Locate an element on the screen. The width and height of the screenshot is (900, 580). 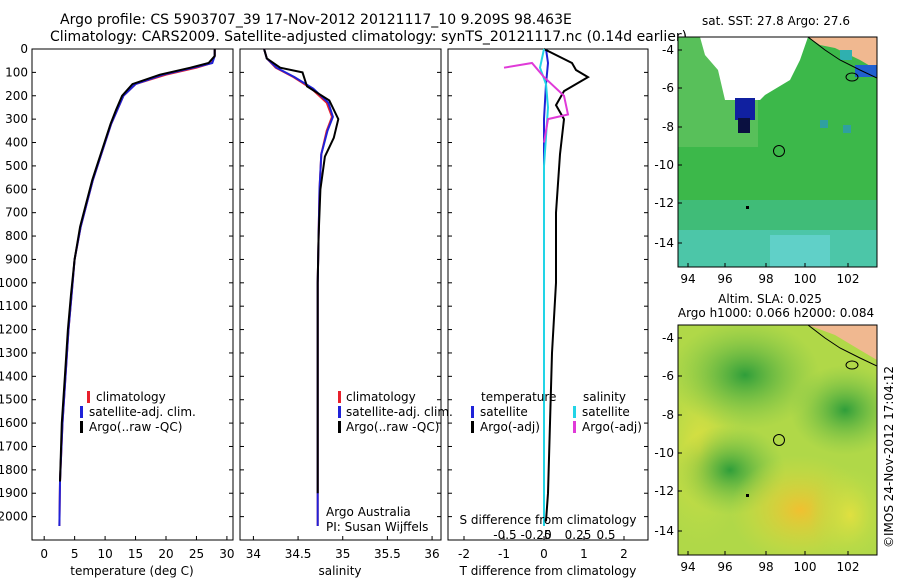
depth-tick-label: 0 is located at coordinates (24, 49).